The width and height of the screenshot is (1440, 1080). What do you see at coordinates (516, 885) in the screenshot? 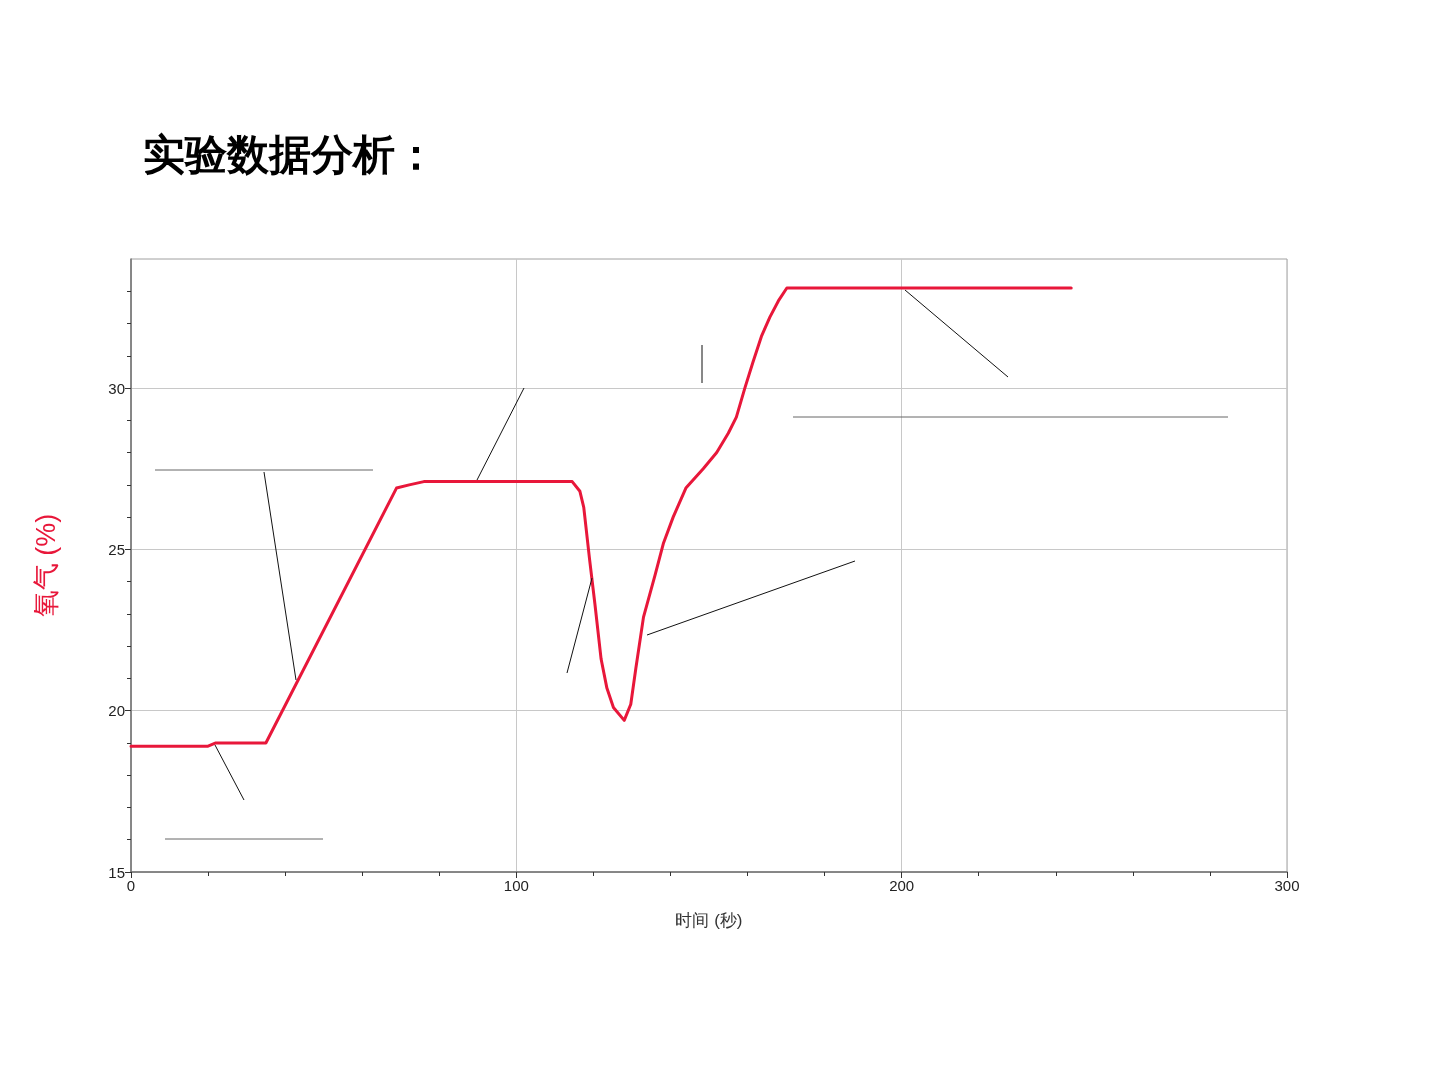
I see `x-tick-label: 100` at bounding box center [516, 885].